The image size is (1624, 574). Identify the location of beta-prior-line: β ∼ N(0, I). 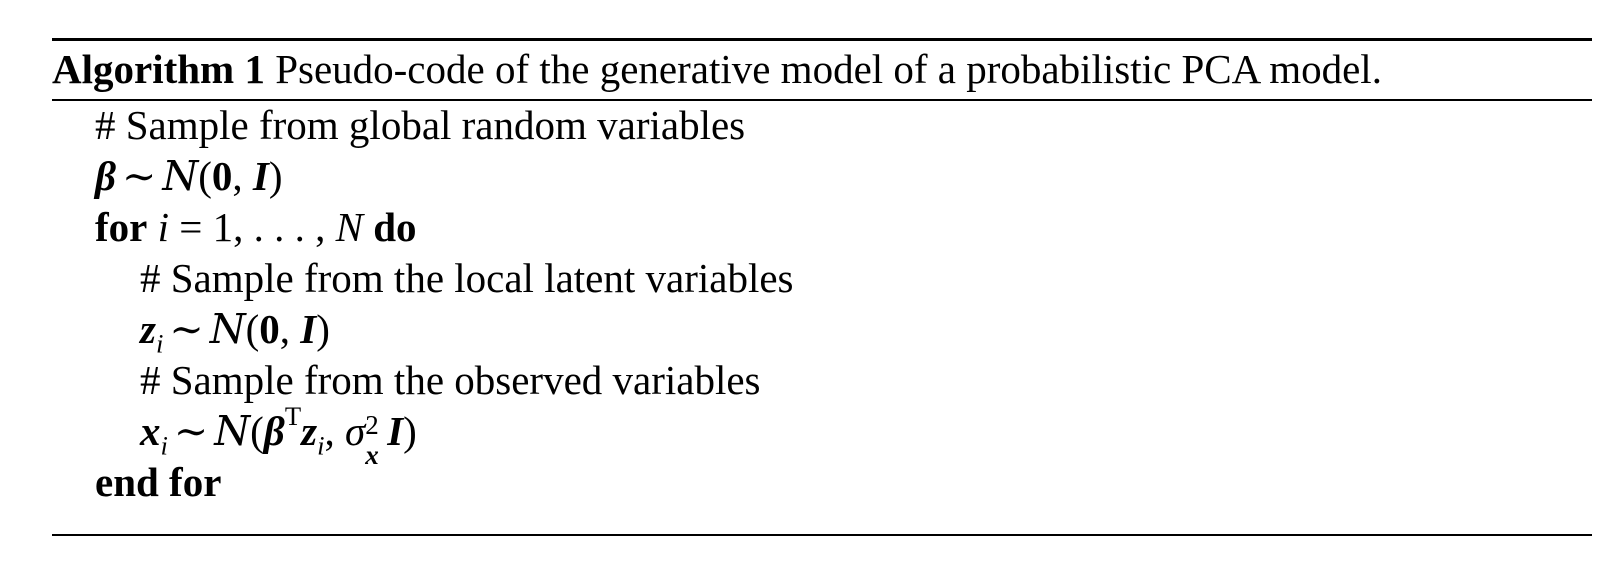
(189, 176).